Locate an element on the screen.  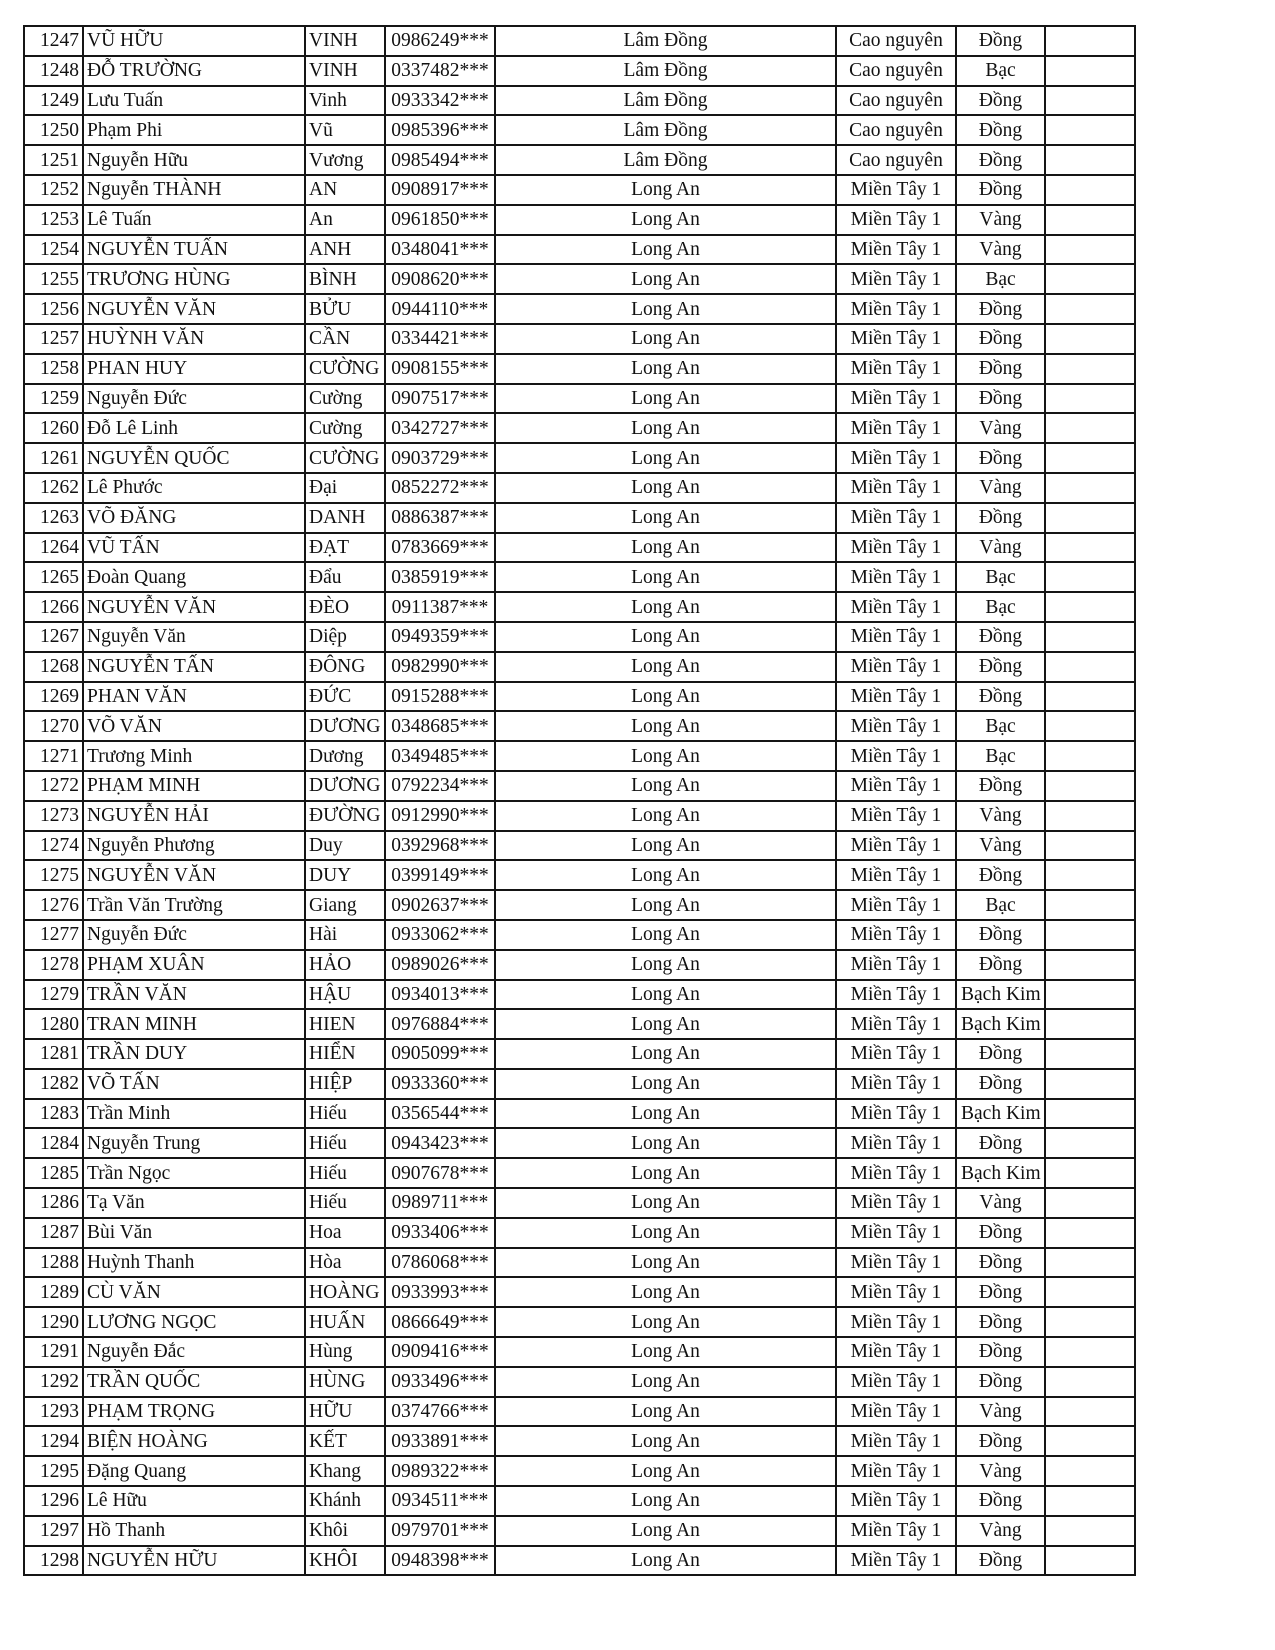
given-name-cell: Đẩu is located at coordinates (345, 577).